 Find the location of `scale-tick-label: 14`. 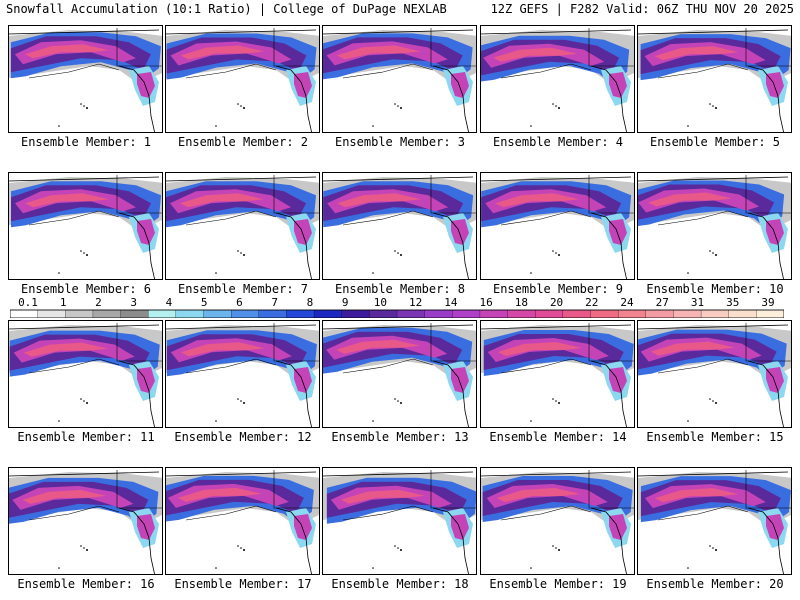

scale-tick-label: 14 is located at coordinates (451, 302).